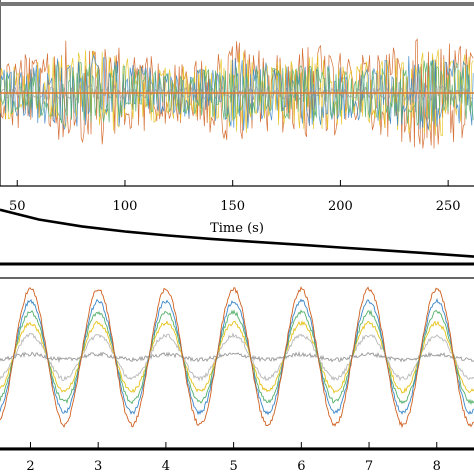 This screenshot has height=474, width=474. Describe the element at coordinates (369, 466) in the screenshot. I see `bottom-x-tick-label: 7` at that location.